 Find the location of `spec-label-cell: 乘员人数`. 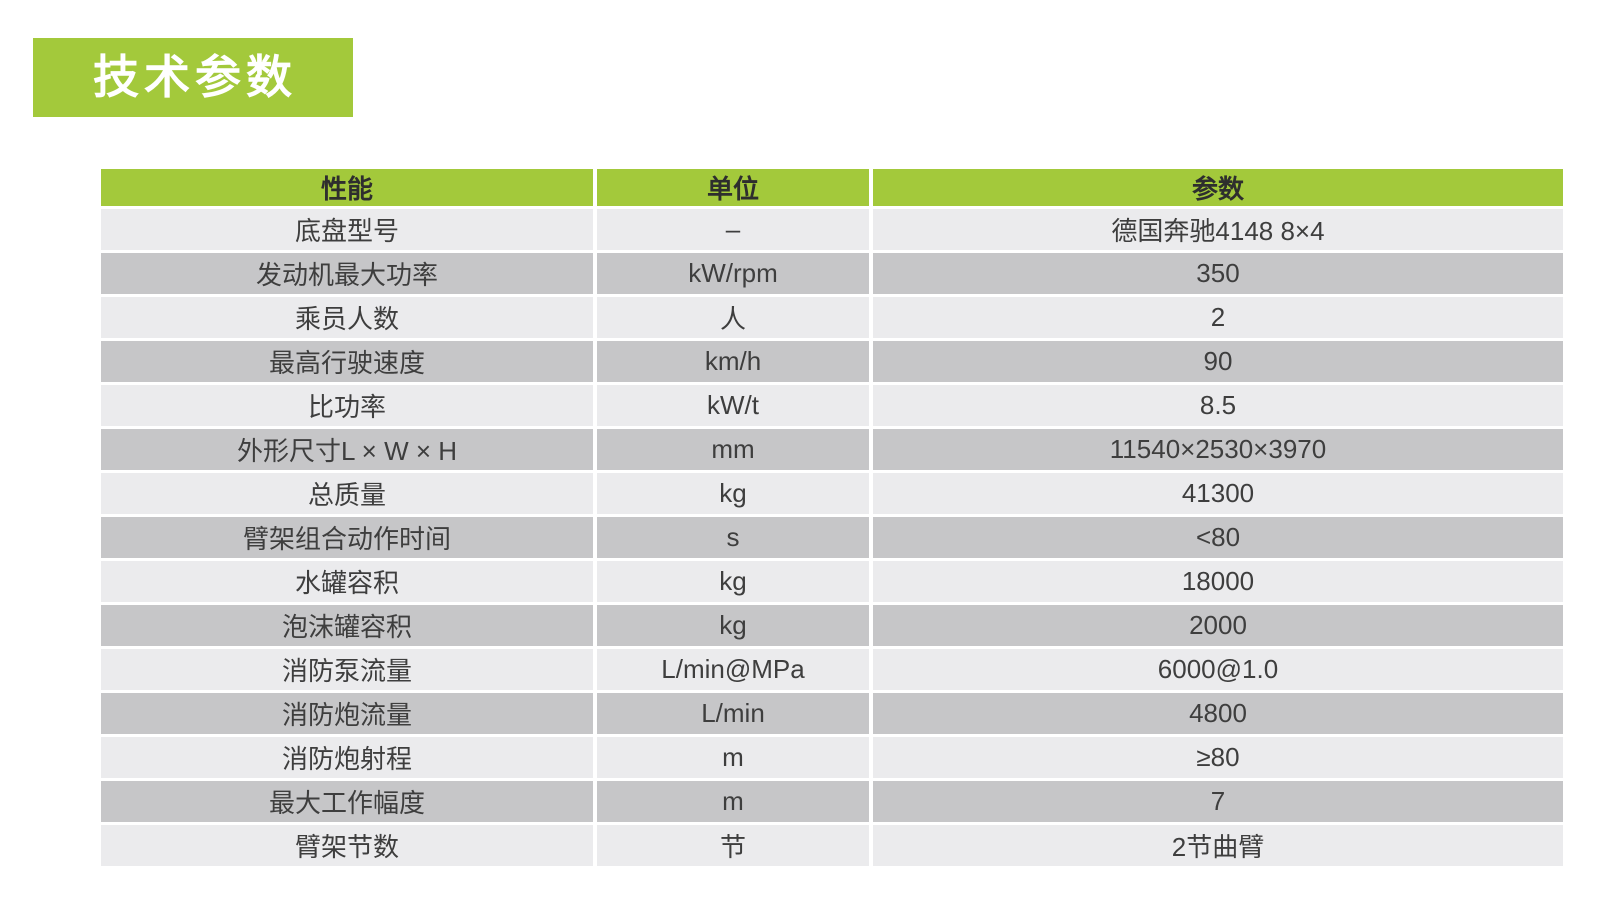

spec-label-cell: 乘员人数 is located at coordinates (347, 317).